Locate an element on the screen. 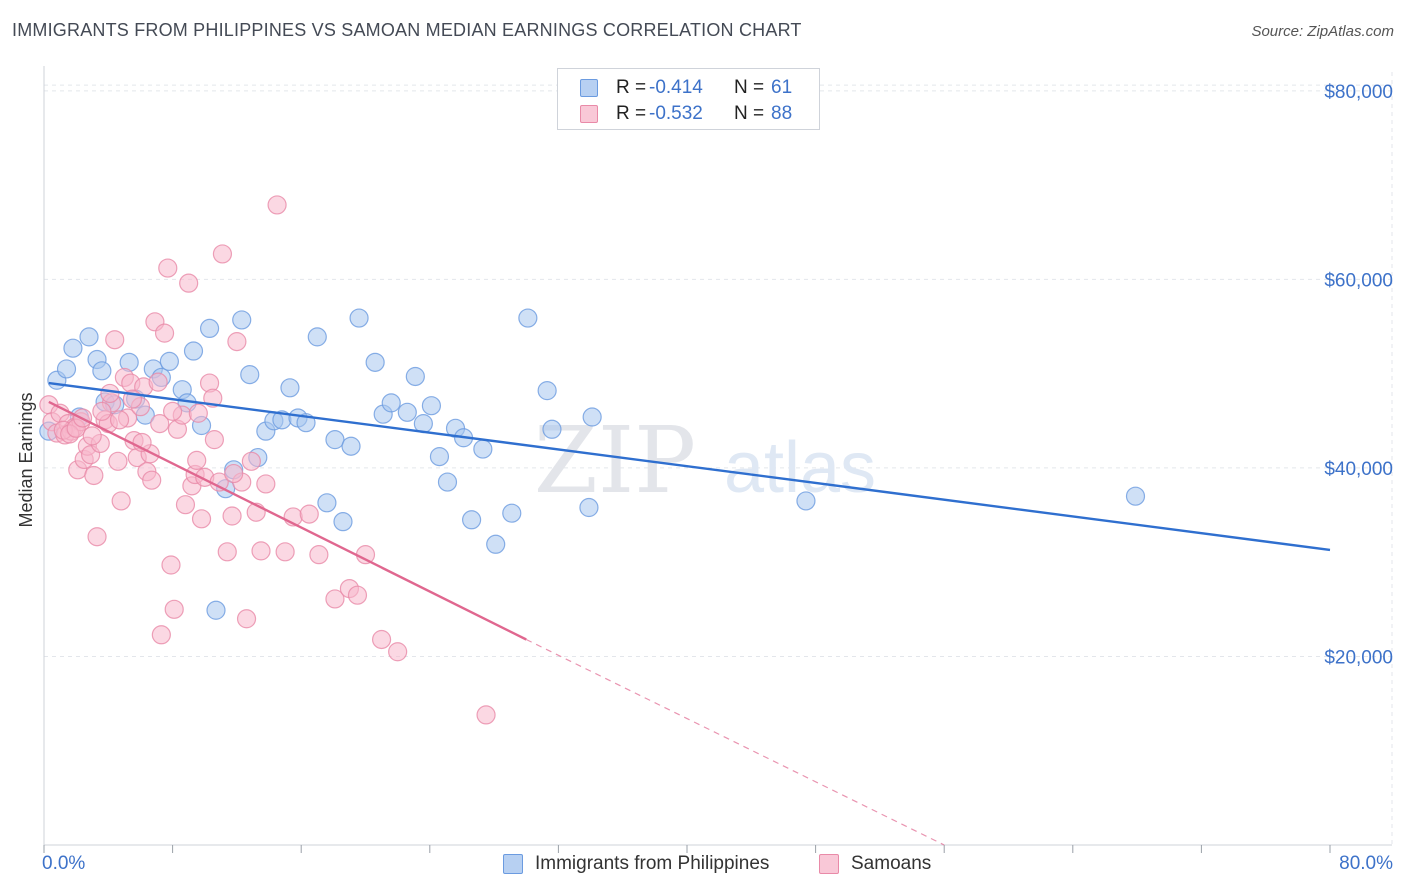 The width and height of the screenshot is (1406, 892). legend-row-samoans: R = -0.532 N = 88 is located at coordinates (688, 114).